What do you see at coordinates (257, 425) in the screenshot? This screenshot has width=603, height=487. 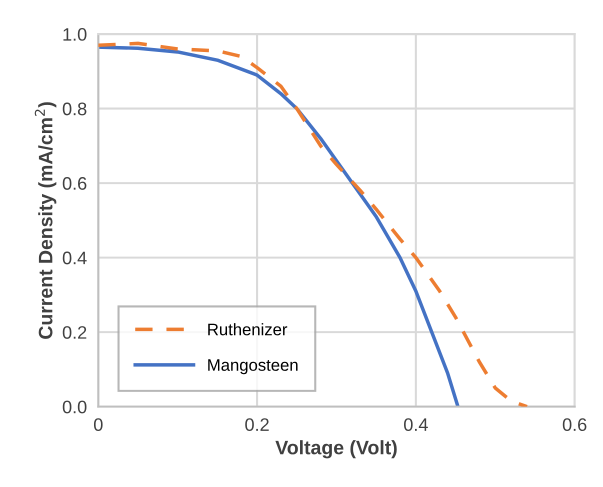 I see `x-tick-label: 0.2` at bounding box center [257, 425].